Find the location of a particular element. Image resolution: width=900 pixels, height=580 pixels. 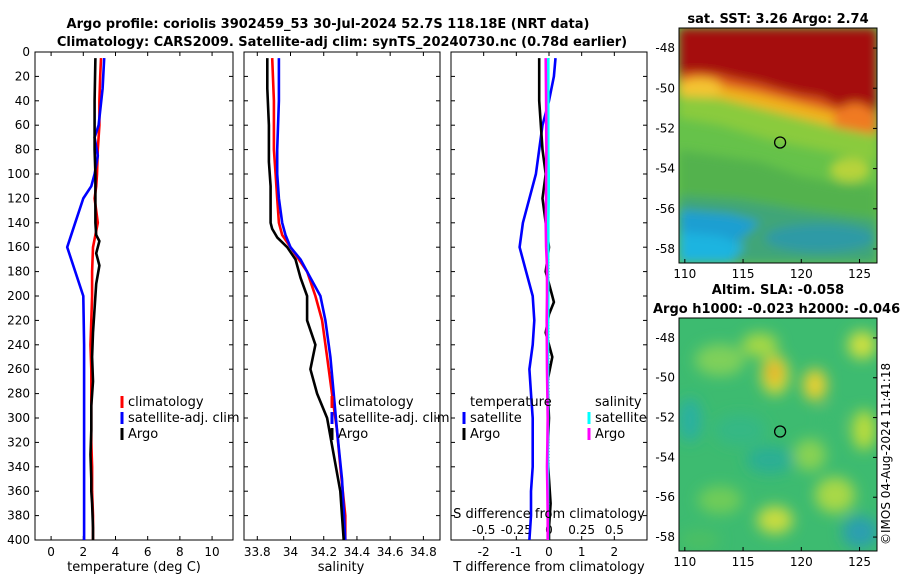

x-tick-label: 2 is located at coordinates (83, 552).